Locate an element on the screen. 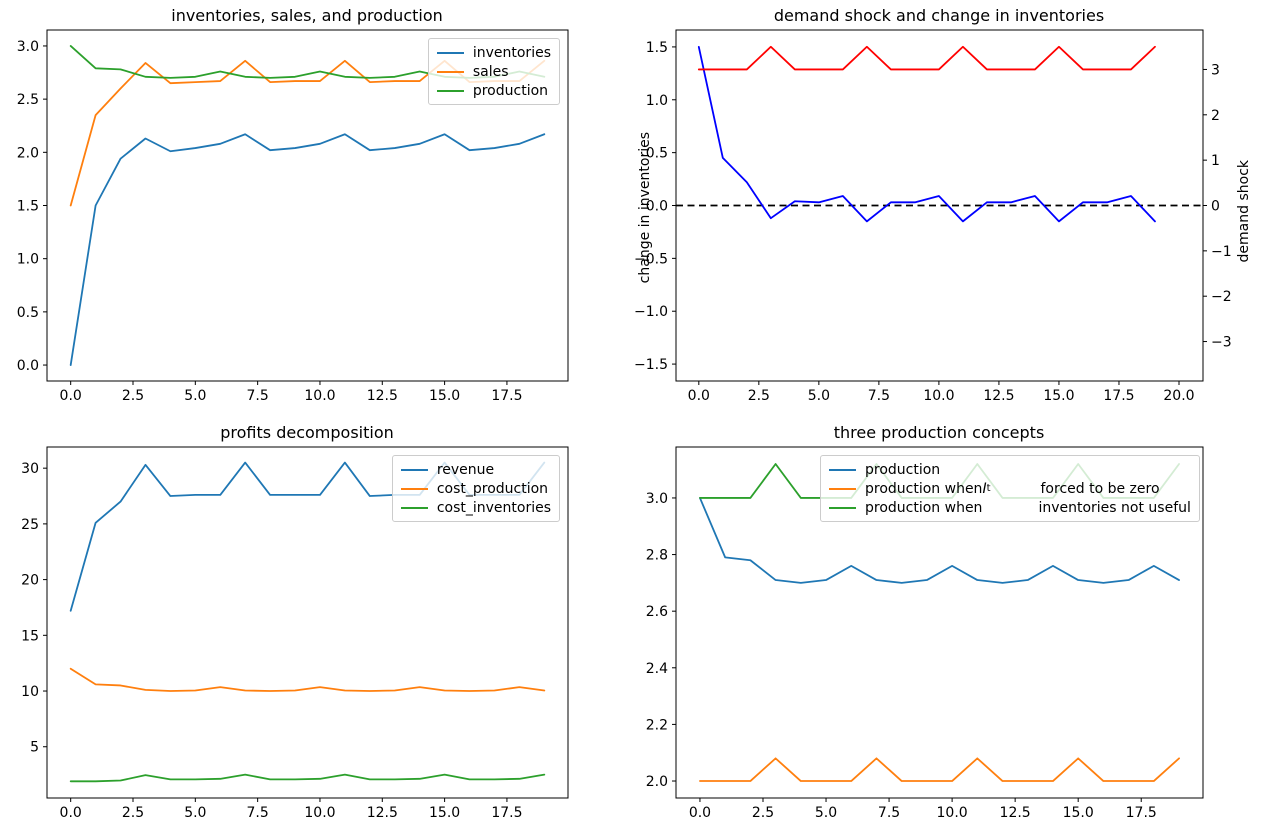 The height and width of the screenshot is (834, 1264). legend-inventories-sales-production: inventories sales production is located at coordinates (493, 71).